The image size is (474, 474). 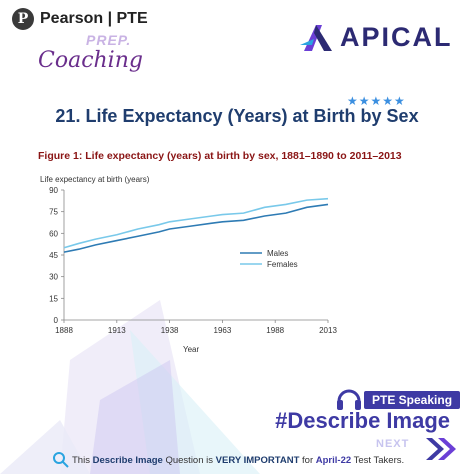 I want to click on legend-label-females: Females, so click(x=282, y=264).